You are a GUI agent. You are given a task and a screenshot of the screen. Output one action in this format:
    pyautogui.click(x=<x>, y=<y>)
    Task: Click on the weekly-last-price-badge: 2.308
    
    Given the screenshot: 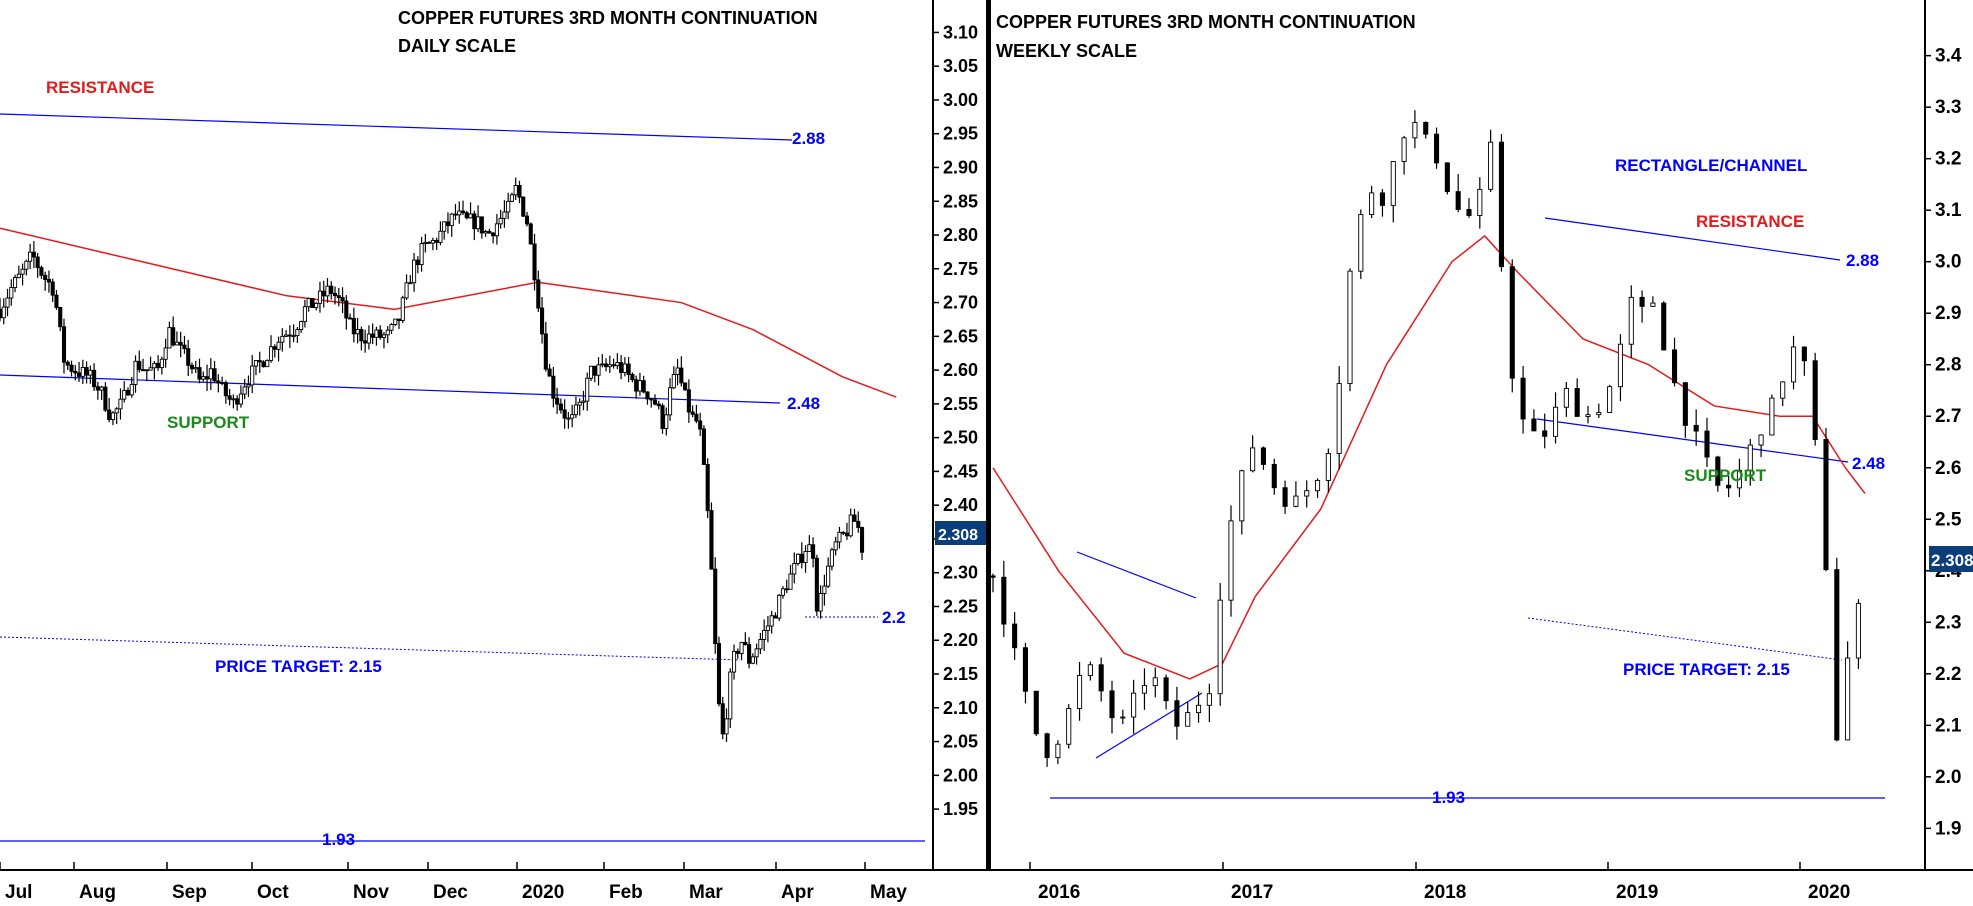 What is the action you would take?
    pyautogui.click(x=1951, y=559)
    